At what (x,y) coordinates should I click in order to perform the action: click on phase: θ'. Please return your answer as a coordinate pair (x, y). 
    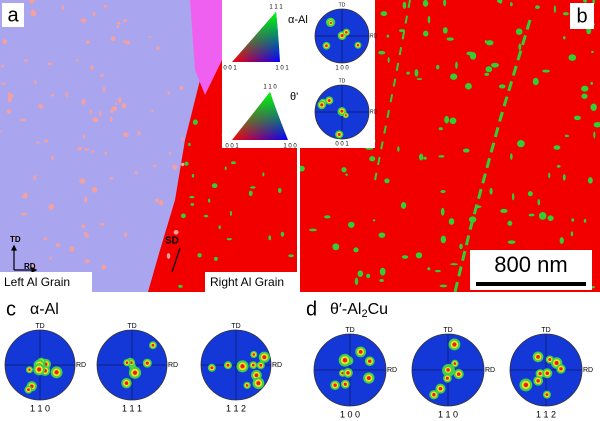
    Looking at the image, I should click on (294, 97).